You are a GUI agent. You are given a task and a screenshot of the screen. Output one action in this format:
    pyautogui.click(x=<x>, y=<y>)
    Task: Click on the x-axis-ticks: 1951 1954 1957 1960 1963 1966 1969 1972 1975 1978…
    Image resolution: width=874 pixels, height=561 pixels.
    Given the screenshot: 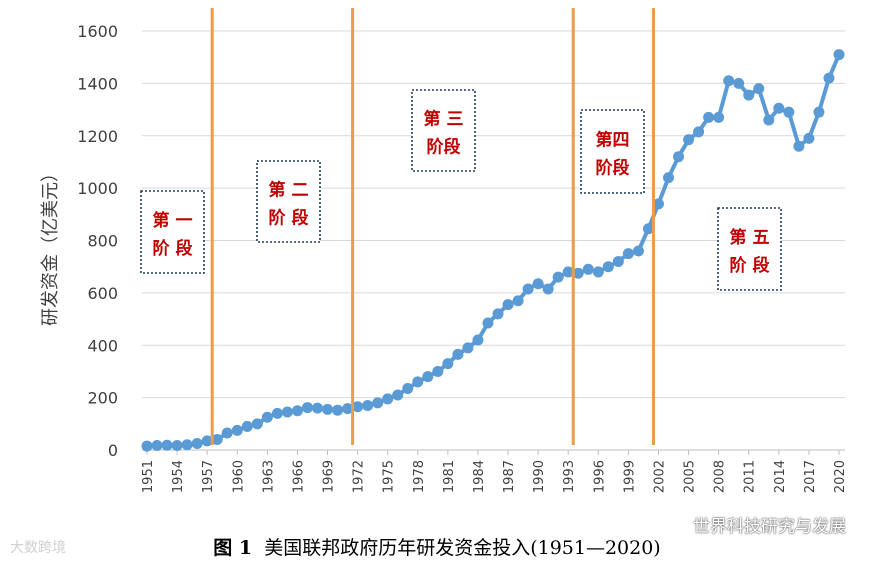 What is the action you would take?
    pyautogui.click(x=494, y=471)
    